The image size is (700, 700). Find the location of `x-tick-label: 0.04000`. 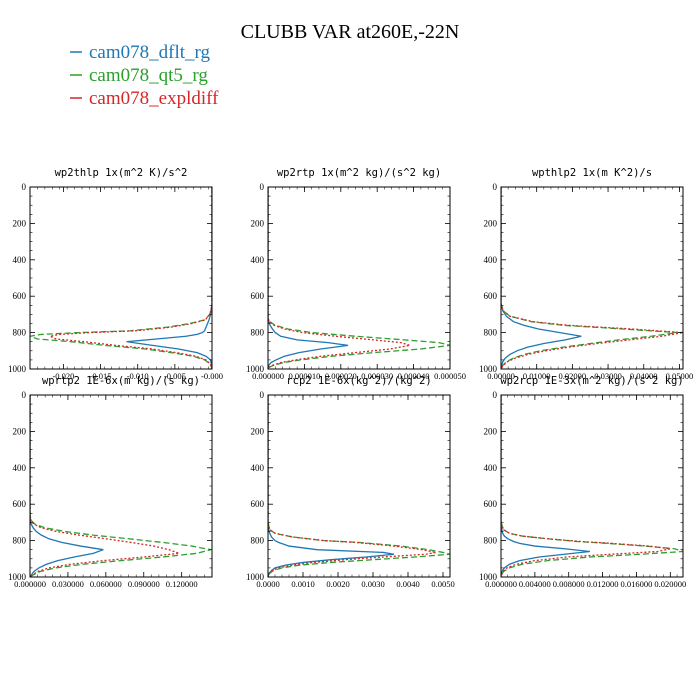

x-tick-label: 0.04000 is located at coordinates (644, 376).